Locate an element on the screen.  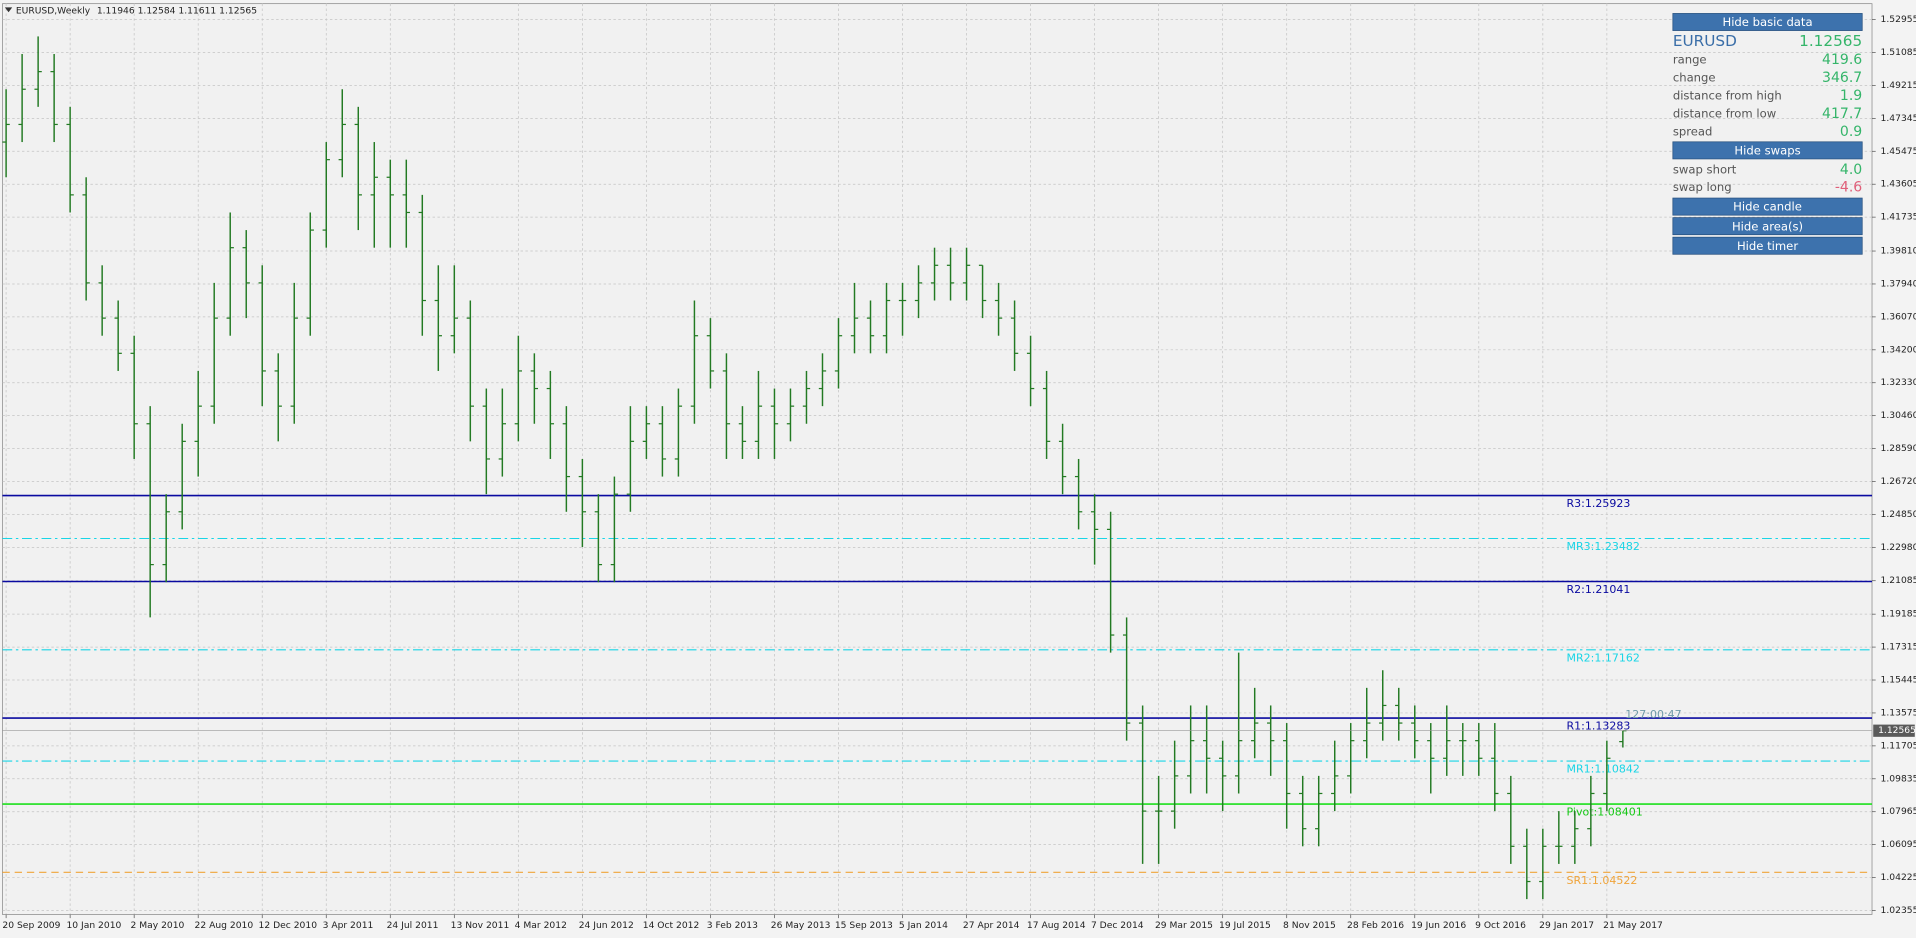
panel-row-value: 417.7 is located at coordinates (1842, 114).